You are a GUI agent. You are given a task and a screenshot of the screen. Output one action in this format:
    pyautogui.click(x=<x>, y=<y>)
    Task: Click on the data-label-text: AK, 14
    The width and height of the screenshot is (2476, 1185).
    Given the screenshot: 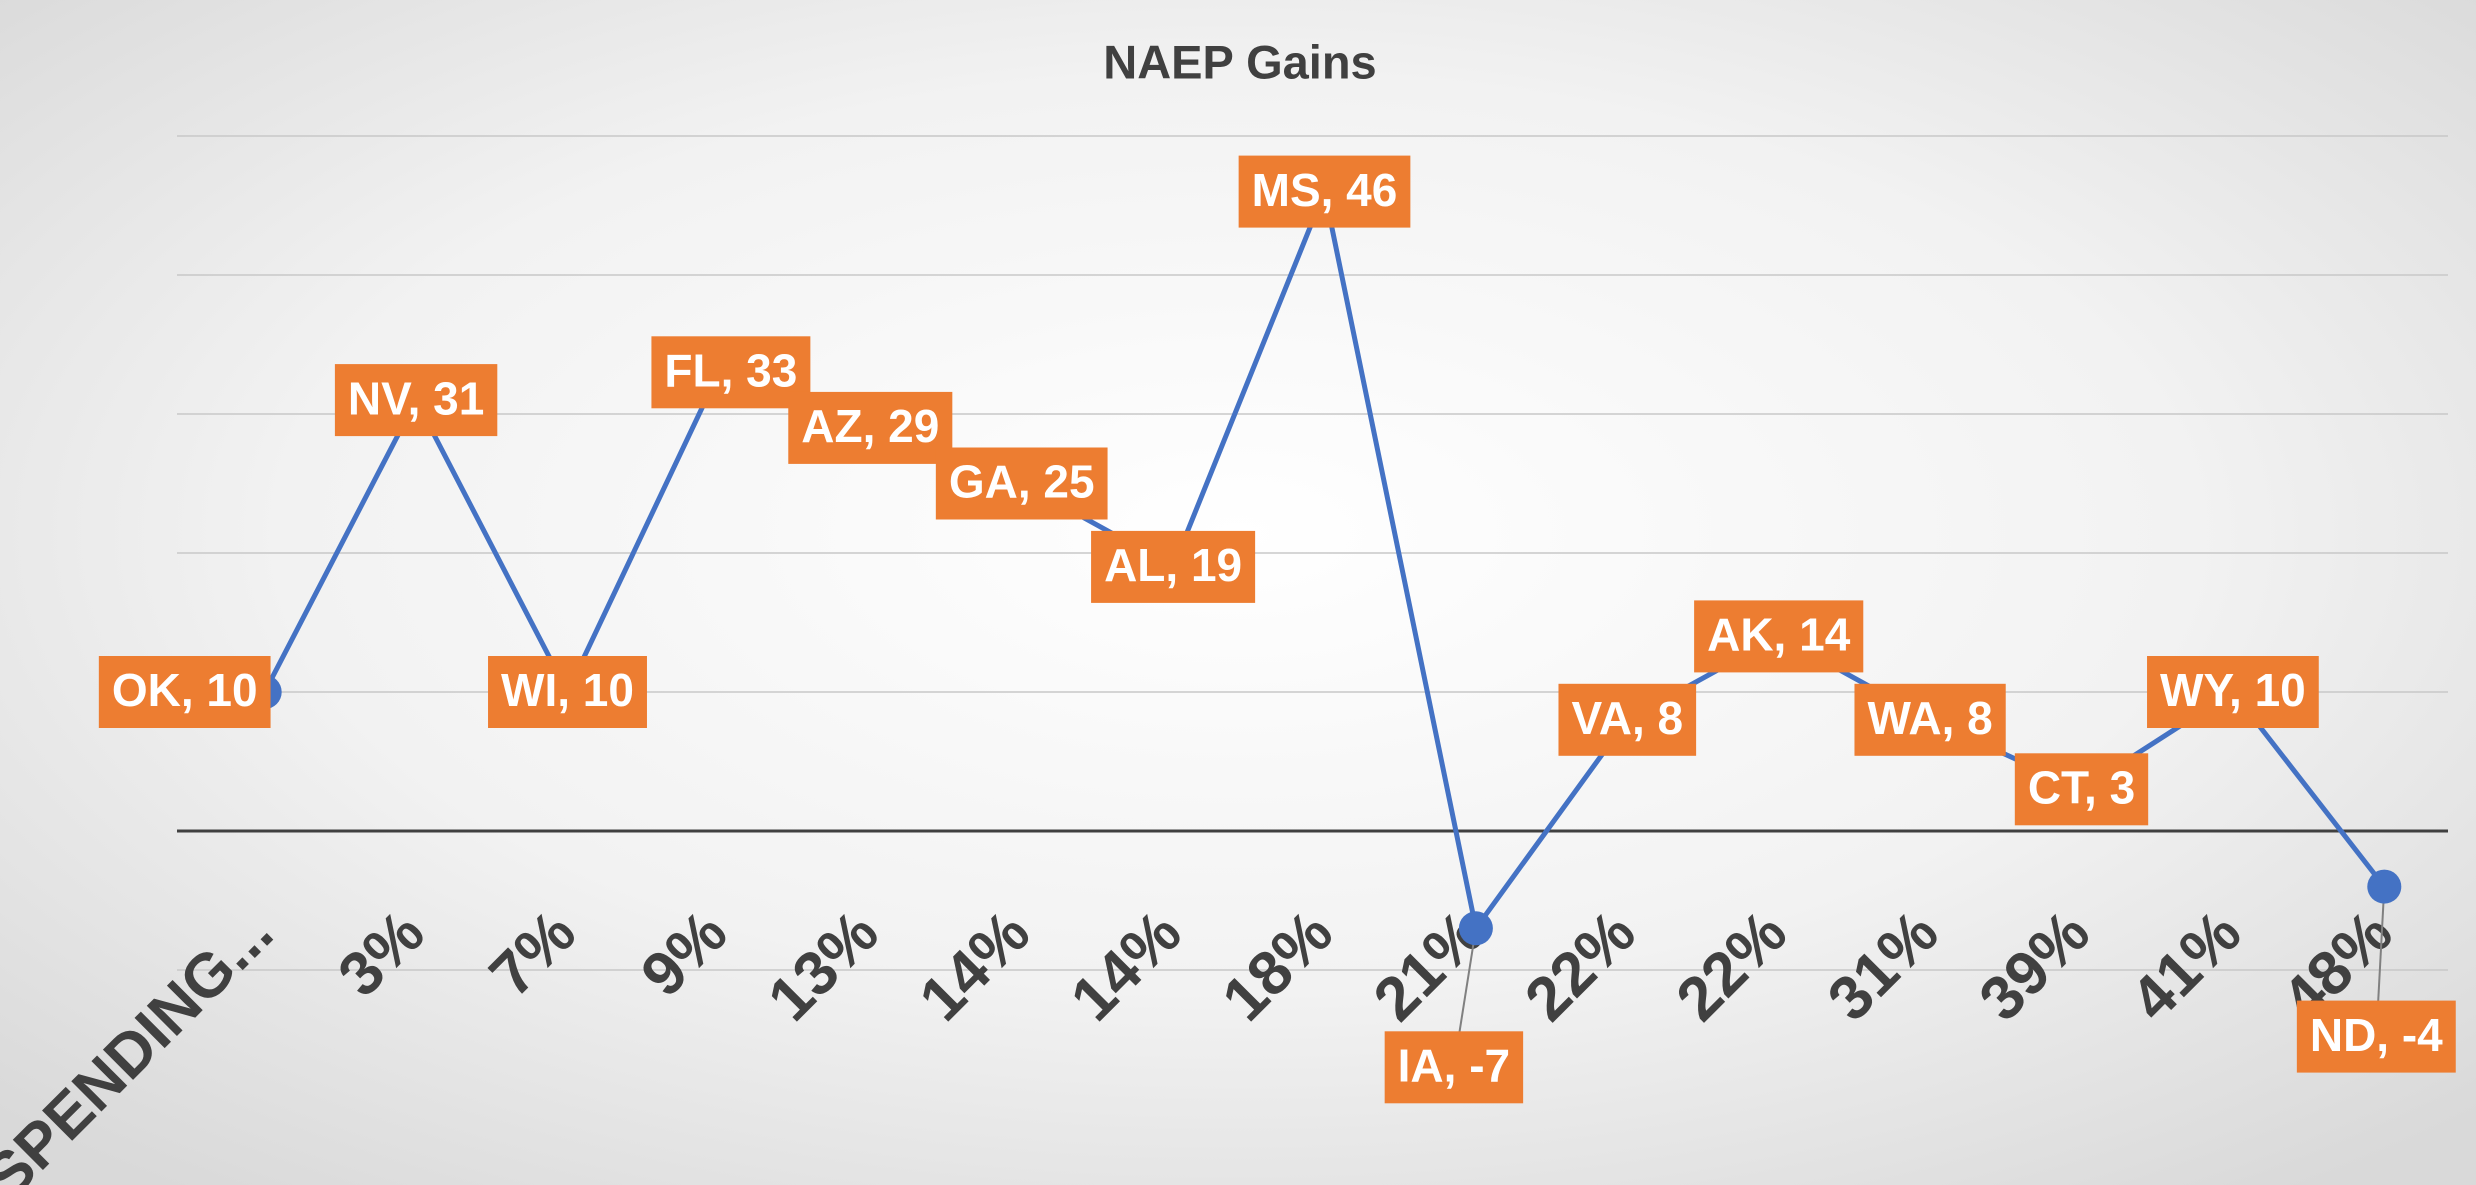 What is the action you would take?
    pyautogui.click(x=1779, y=635)
    